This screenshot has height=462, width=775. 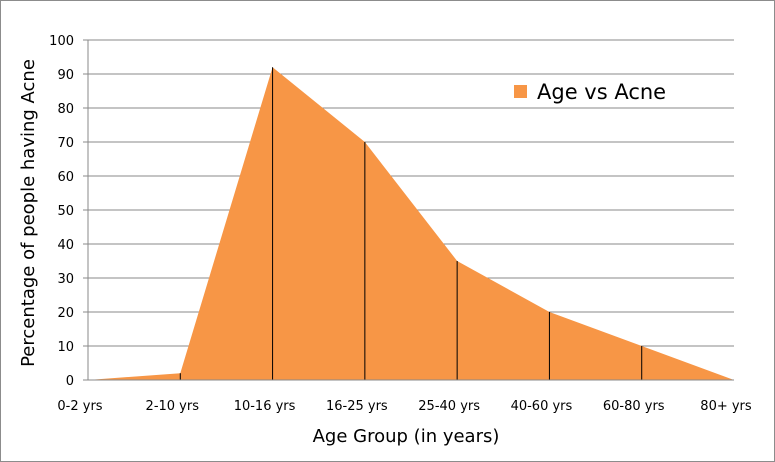 I want to click on y-axis-title: Percentage of people having Acne, so click(x=28, y=213).